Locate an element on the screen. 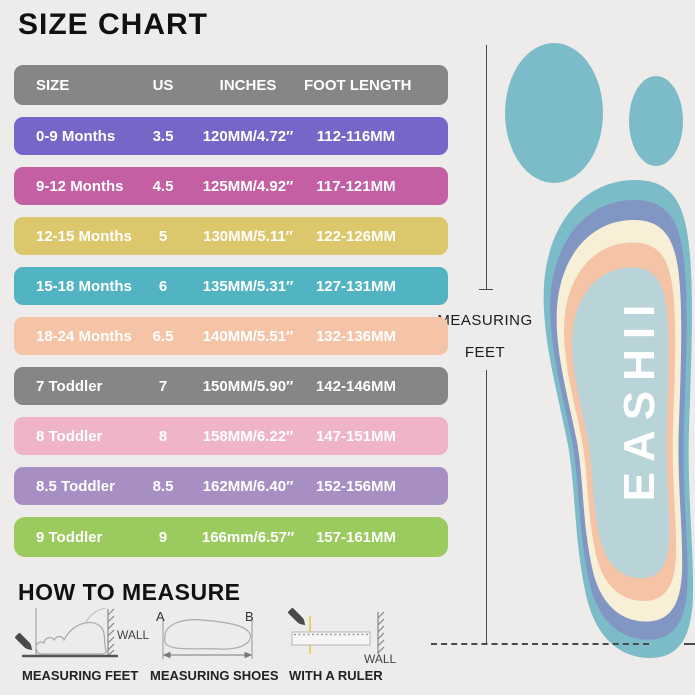  cell-foot-length: 122-126MM is located at coordinates (356, 236).